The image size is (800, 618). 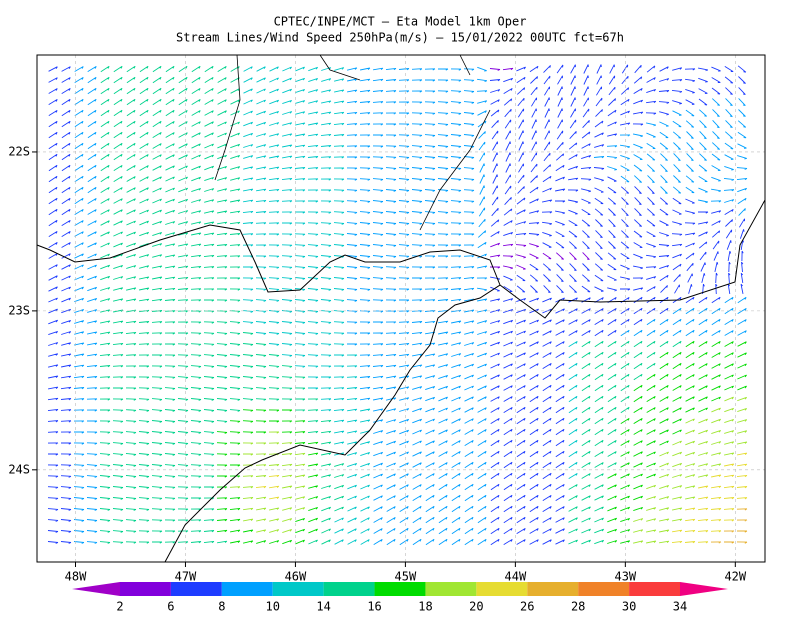 What do you see at coordinates (323, 607) in the screenshot?
I see `colorbar-label: 14` at bounding box center [323, 607].